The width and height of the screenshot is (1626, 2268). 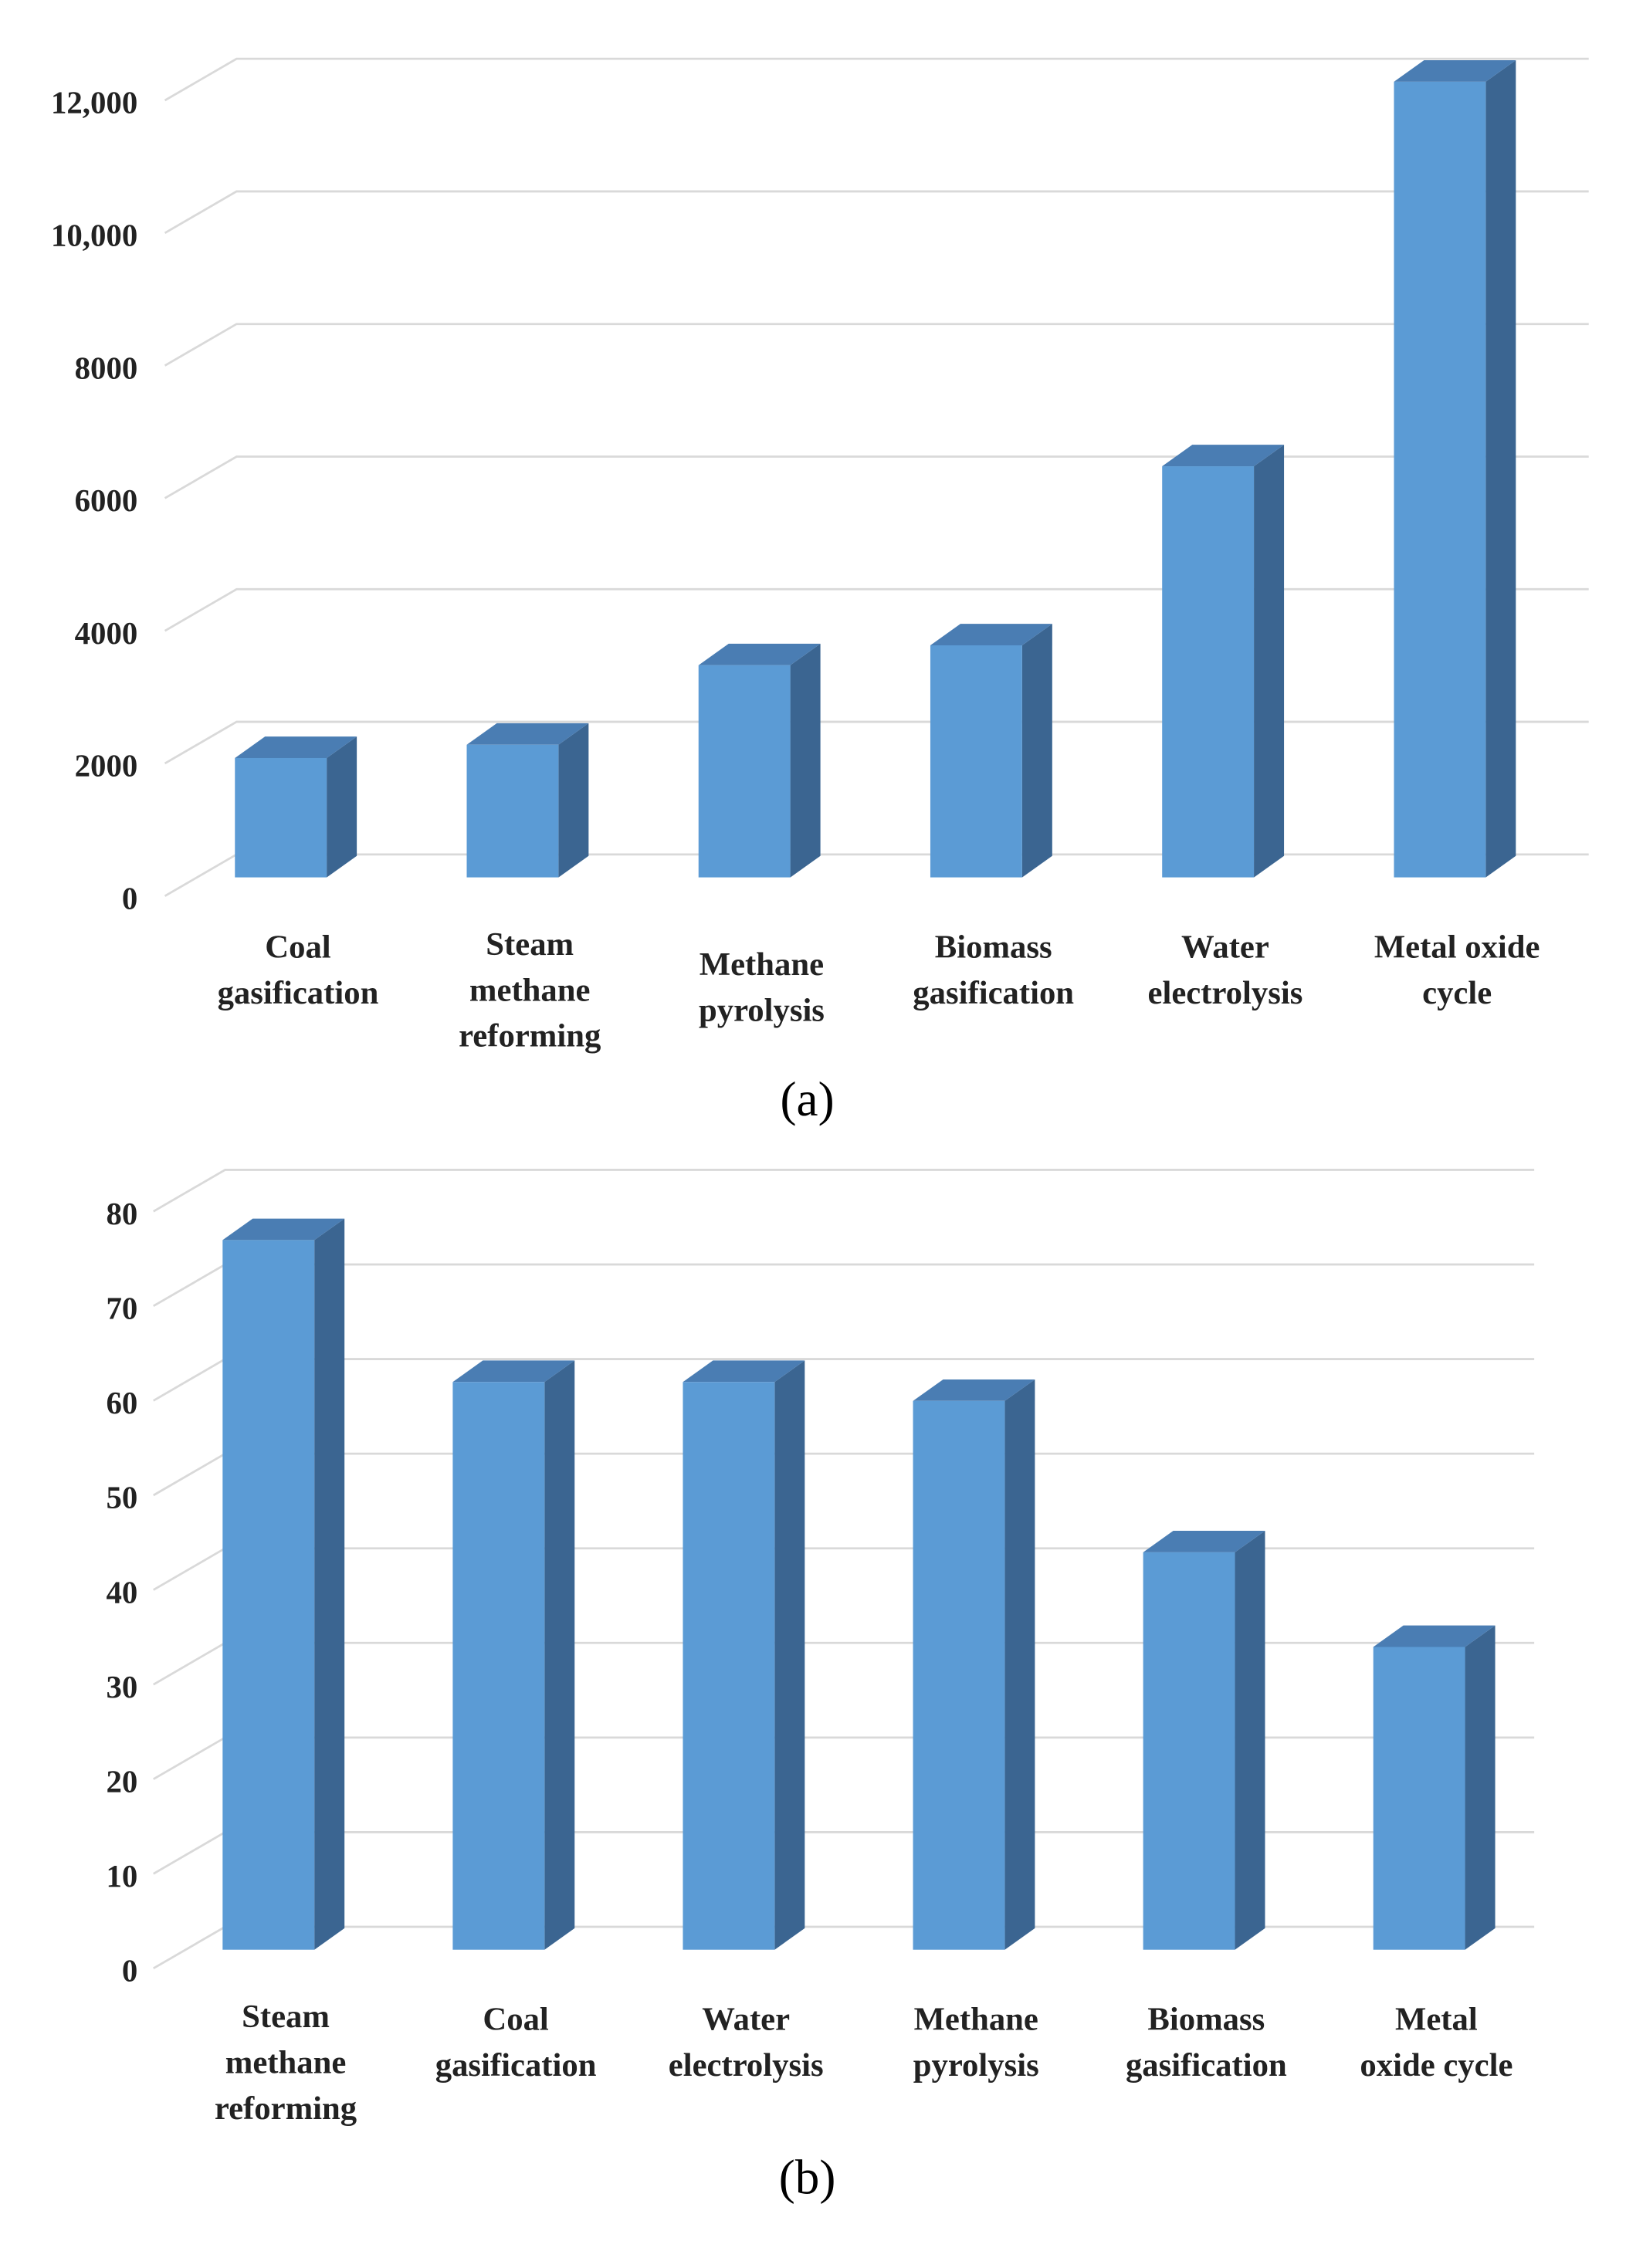 What do you see at coordinates (121, 1403) in the screenshot?
I see `y-tick-label: 60` at bounding box center [121, 1403].